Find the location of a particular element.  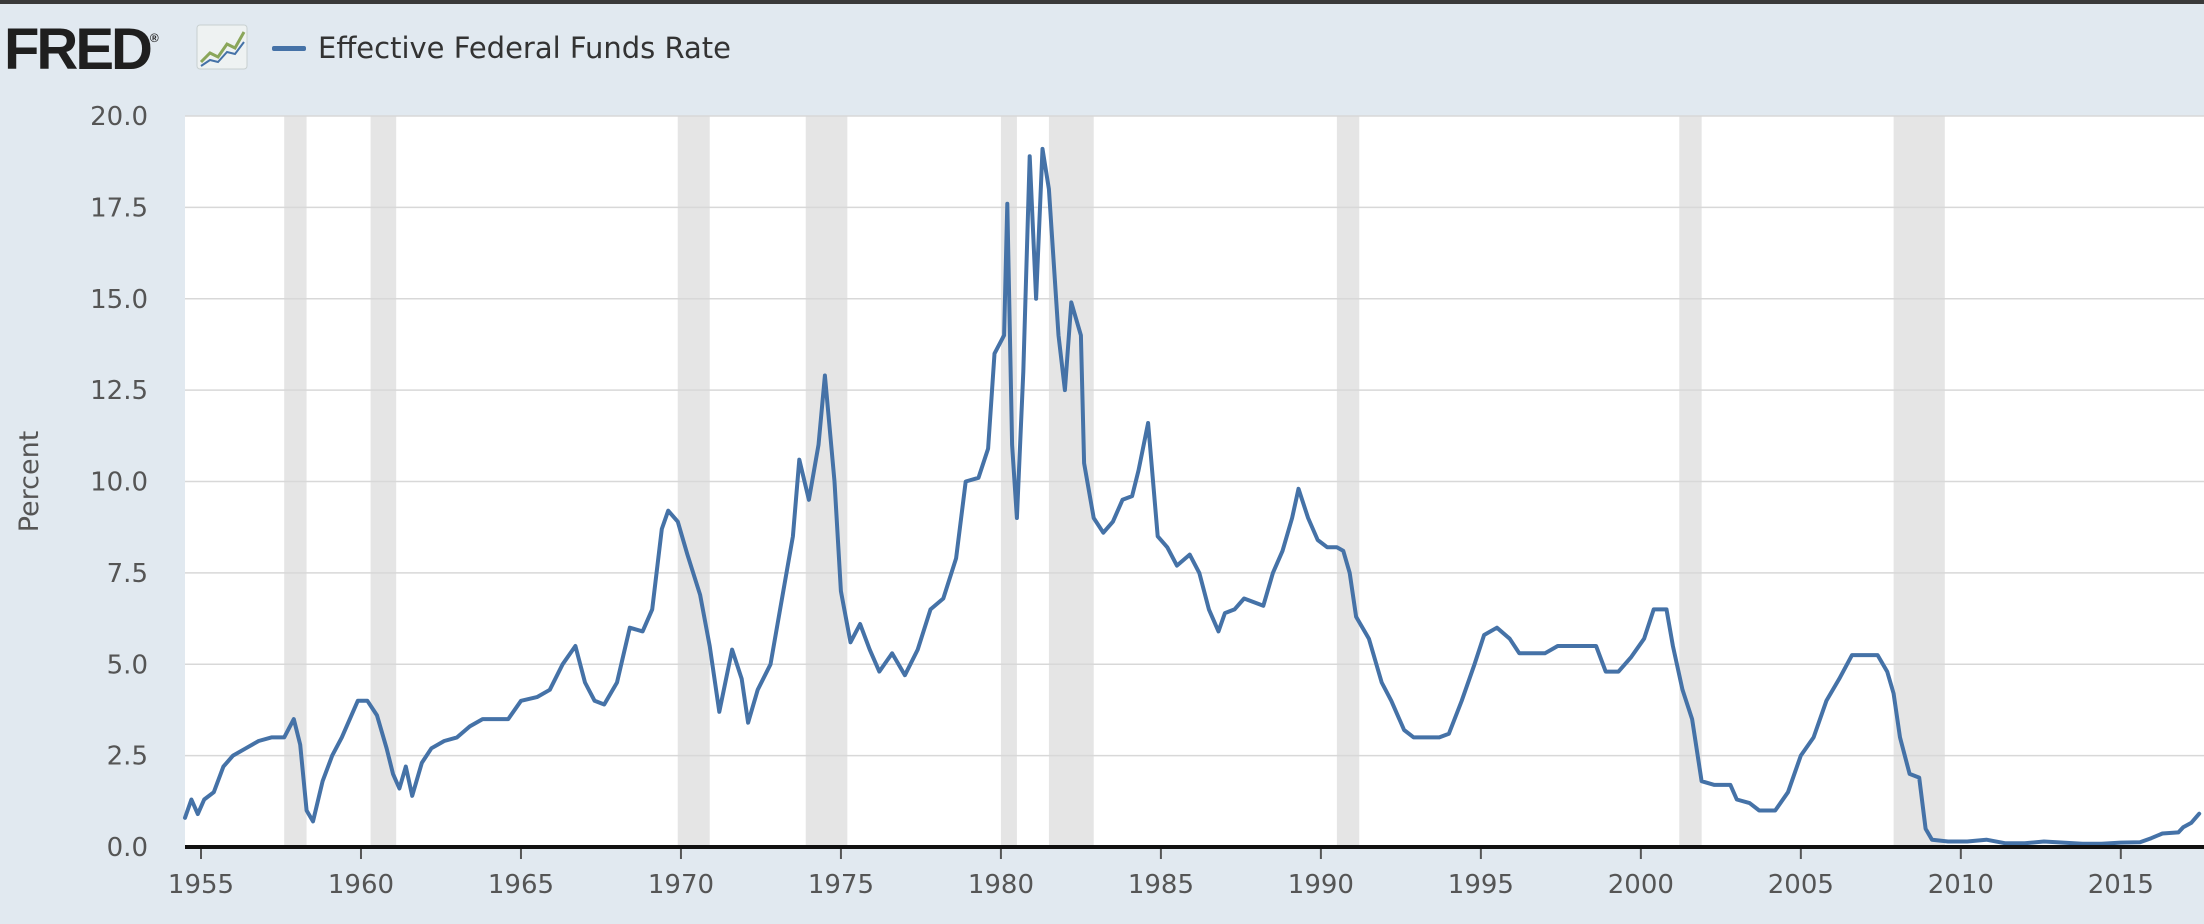

legend-swatch is located at coordinates (289, 48).